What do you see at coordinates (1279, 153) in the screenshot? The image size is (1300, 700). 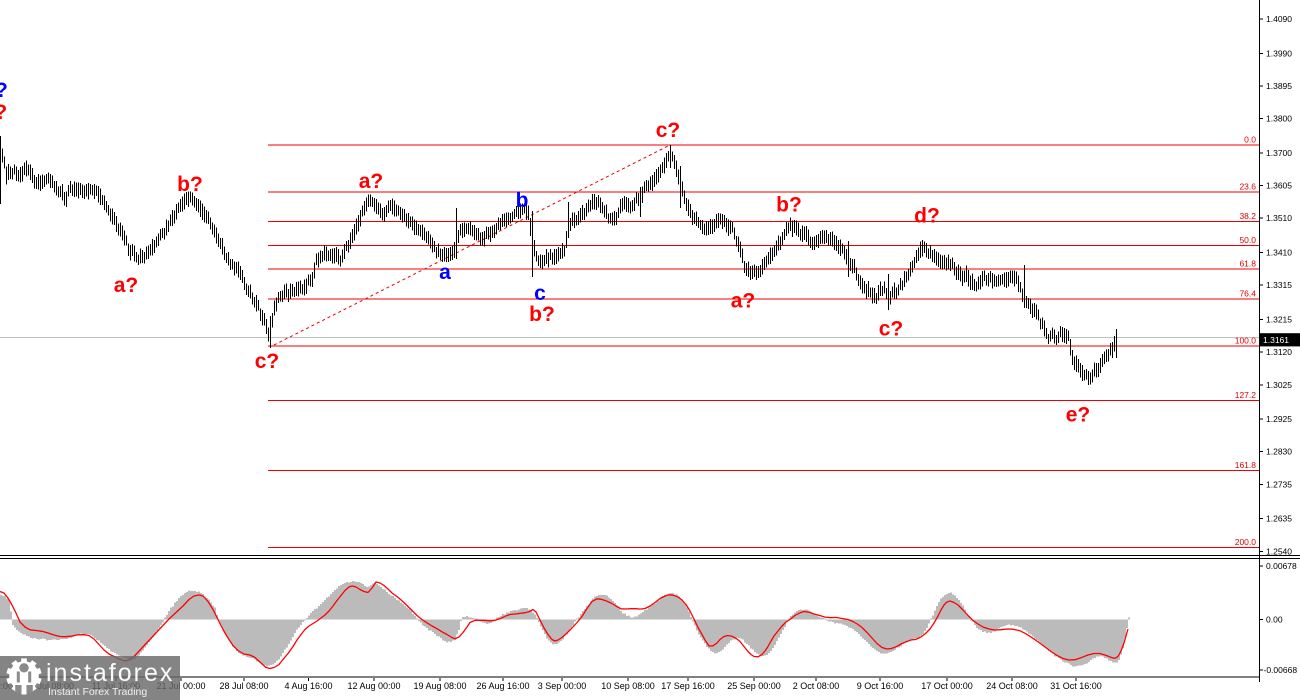 I see `svg-text: 1.3700` at bounding box center [1279, 153].